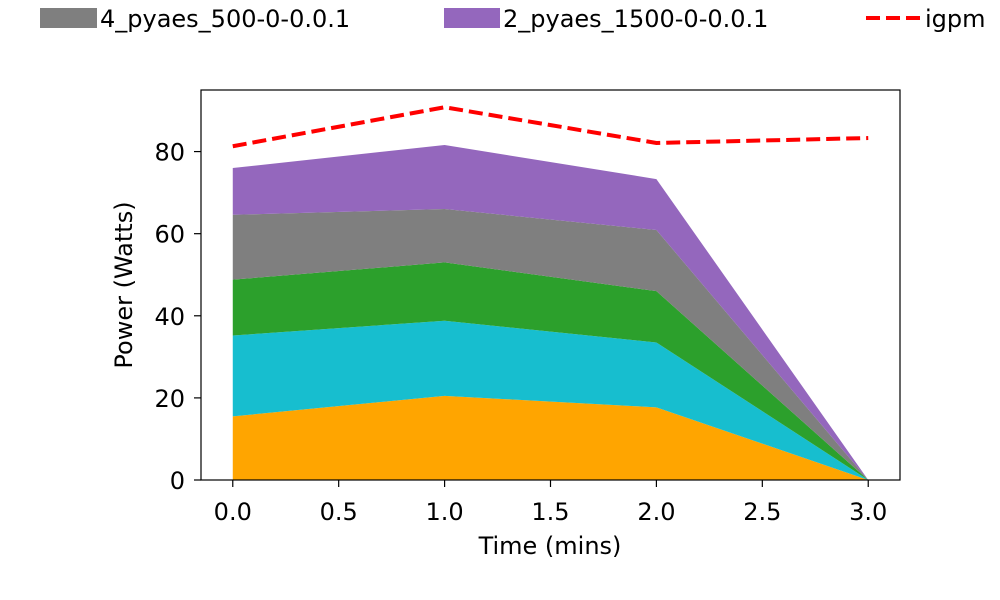 Image resolution: width=1000 pixels, height=600 pixels. I want to click on legend-label-2-pyaes-1500: 2_pyaes_1500-0-0.0.1, so click(635, 19).